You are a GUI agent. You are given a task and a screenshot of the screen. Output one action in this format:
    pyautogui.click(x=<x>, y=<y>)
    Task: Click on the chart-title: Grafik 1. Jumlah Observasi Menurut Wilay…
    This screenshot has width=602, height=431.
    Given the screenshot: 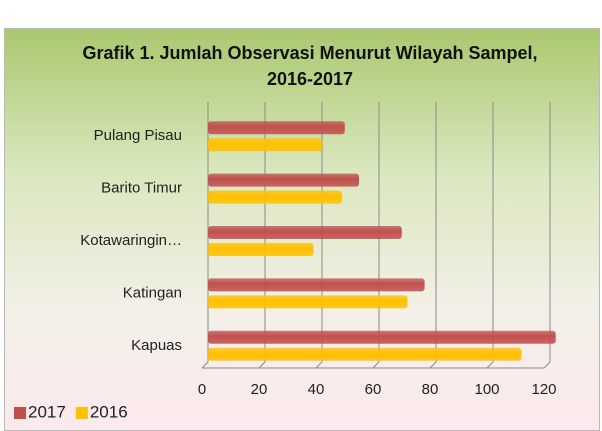 What is the action you would take?
    pyautogui.click(x=310, y=66)
    